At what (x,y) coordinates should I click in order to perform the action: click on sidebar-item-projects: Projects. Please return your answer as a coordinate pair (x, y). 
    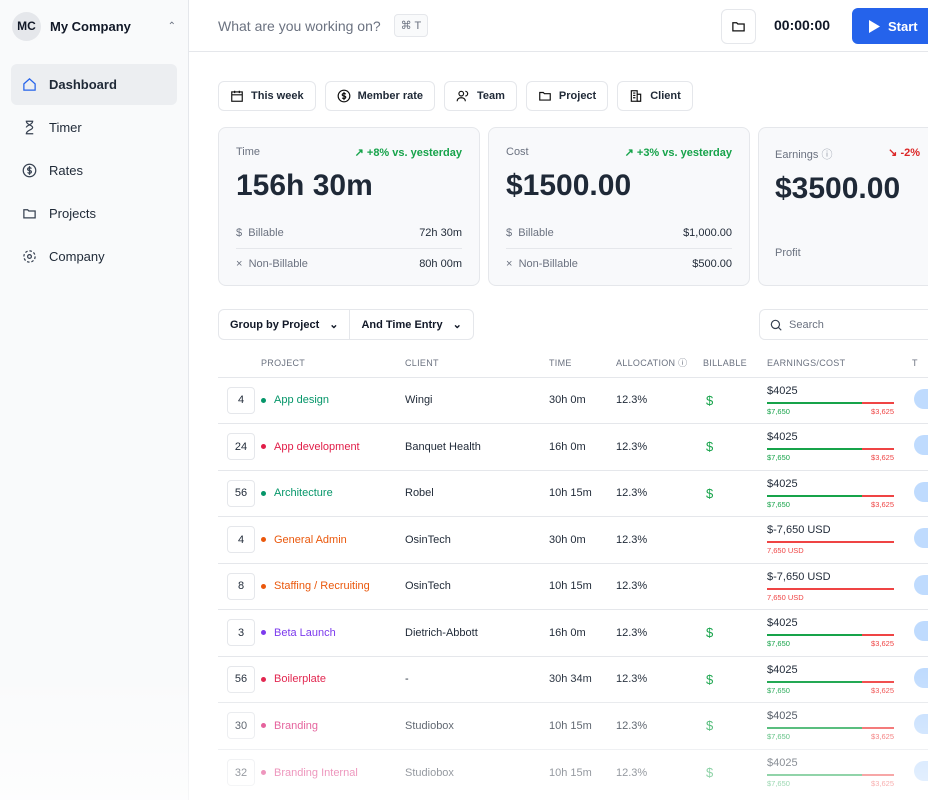
    Looking at the image, I should click on (94, 213).